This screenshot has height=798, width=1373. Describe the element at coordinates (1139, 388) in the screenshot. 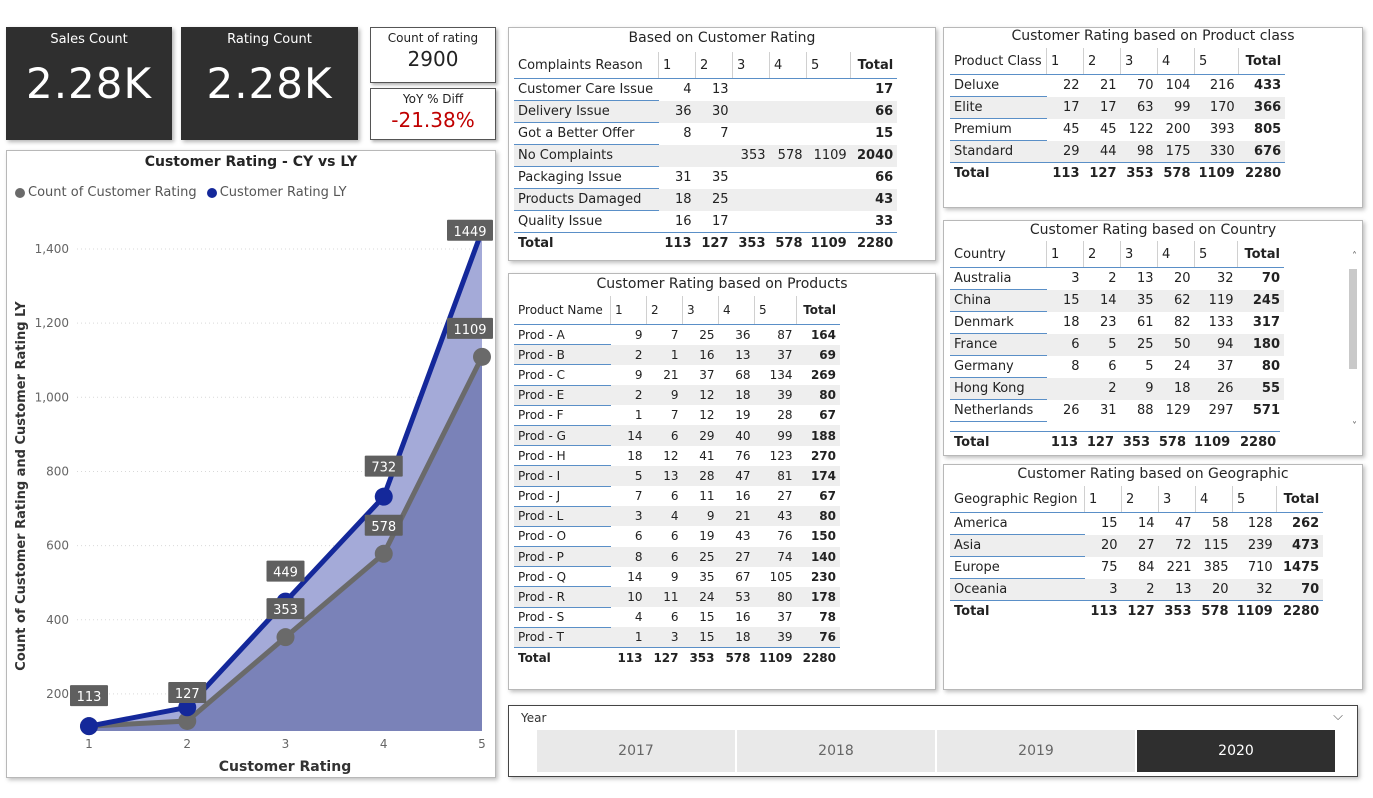

I see `table-cell: 9` at that location.